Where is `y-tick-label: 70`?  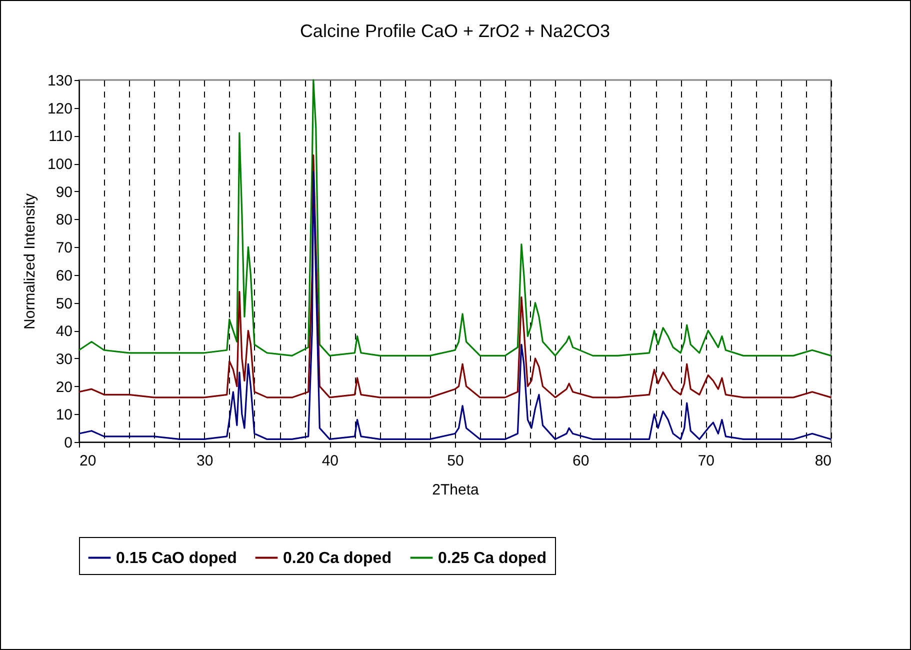
y-tick-label: 70 is located at coordinates (64, 248).